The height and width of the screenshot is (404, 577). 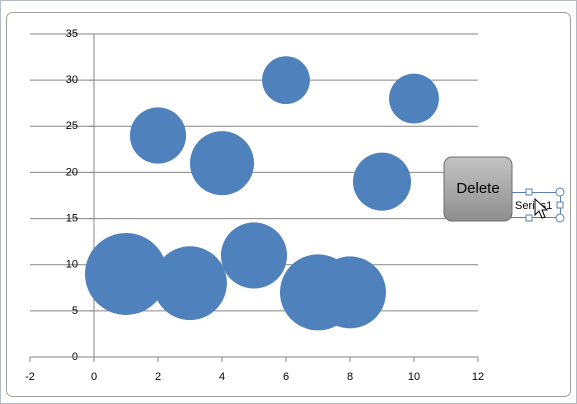 I want to click on x-tick-label: 12, so click(x=478, y=377).